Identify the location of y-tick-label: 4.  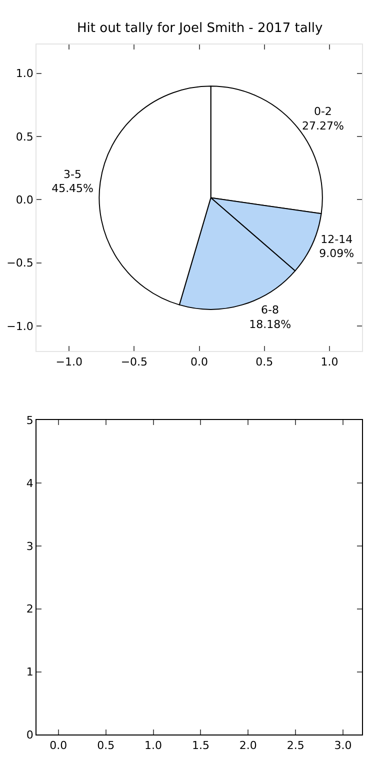
(30, 483).